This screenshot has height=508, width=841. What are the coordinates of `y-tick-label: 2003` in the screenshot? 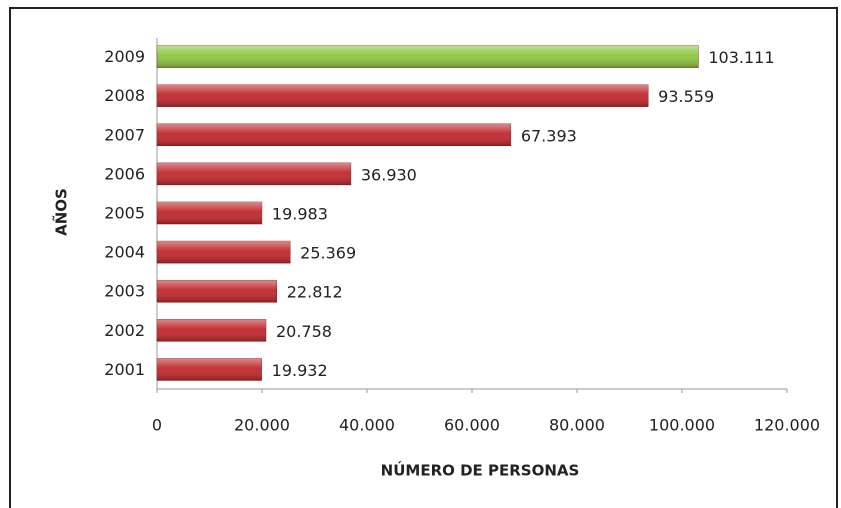 It's located at (124, 291).